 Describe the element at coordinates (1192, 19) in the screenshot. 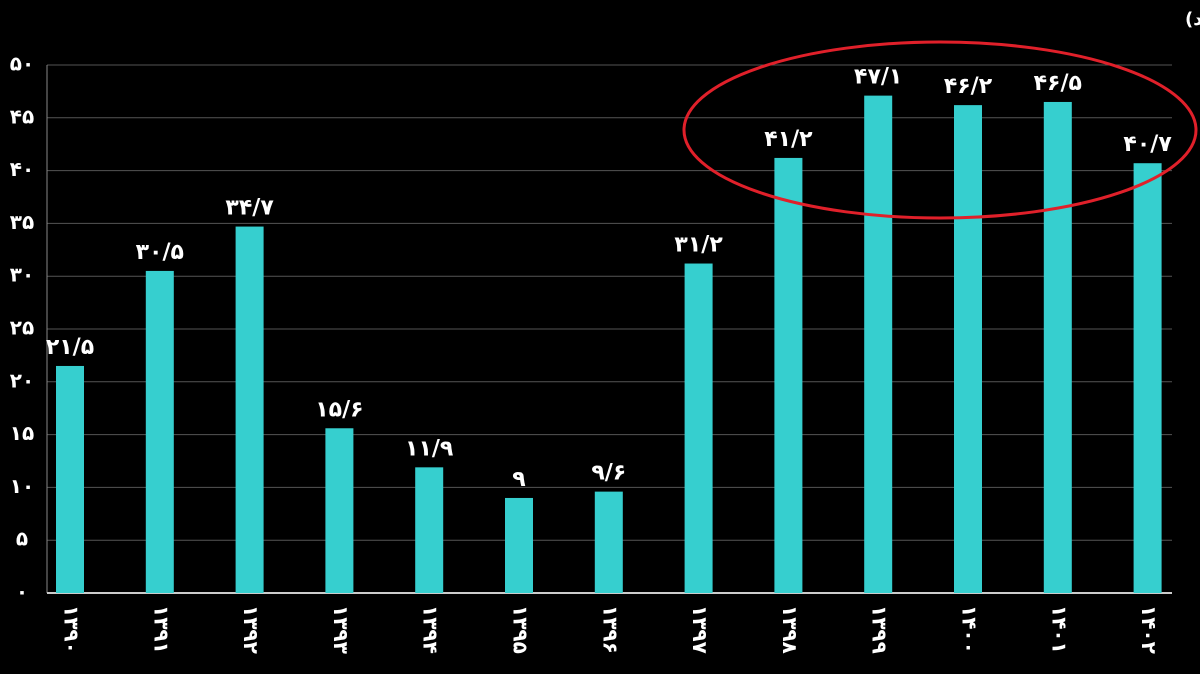

I see `unit-label: (واحد: درصد)` at that location.